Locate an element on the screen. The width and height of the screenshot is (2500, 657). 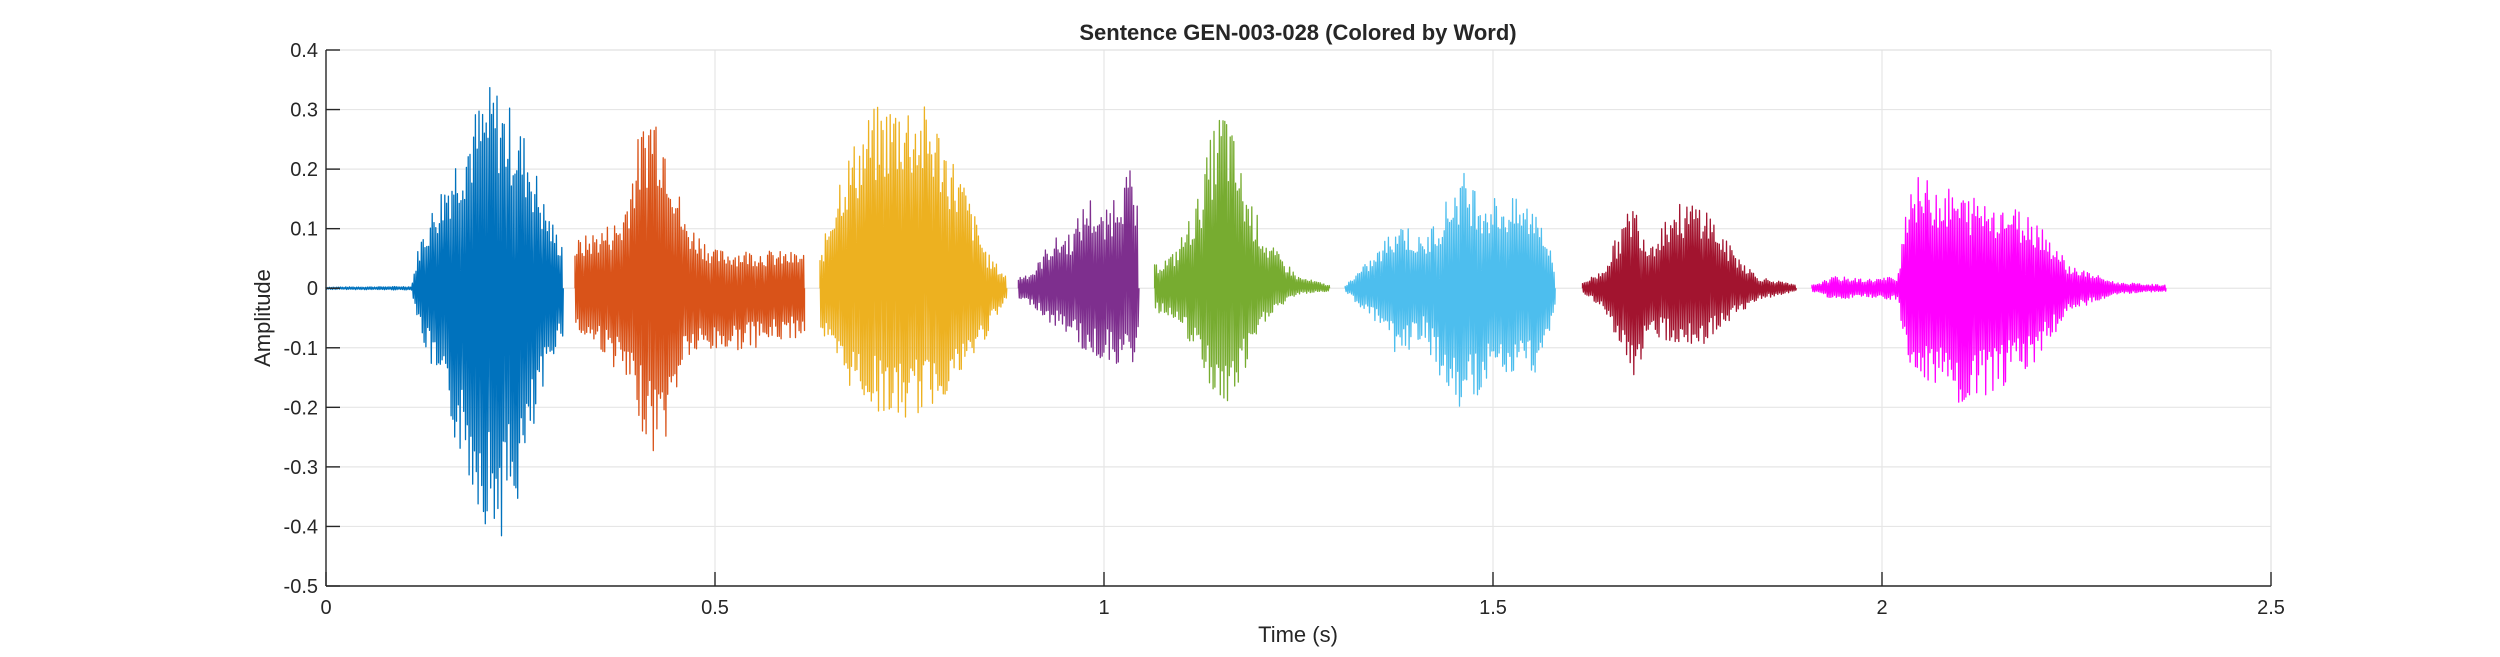
x-tick-label: 2.5 is located at coordinates (2271, 608).